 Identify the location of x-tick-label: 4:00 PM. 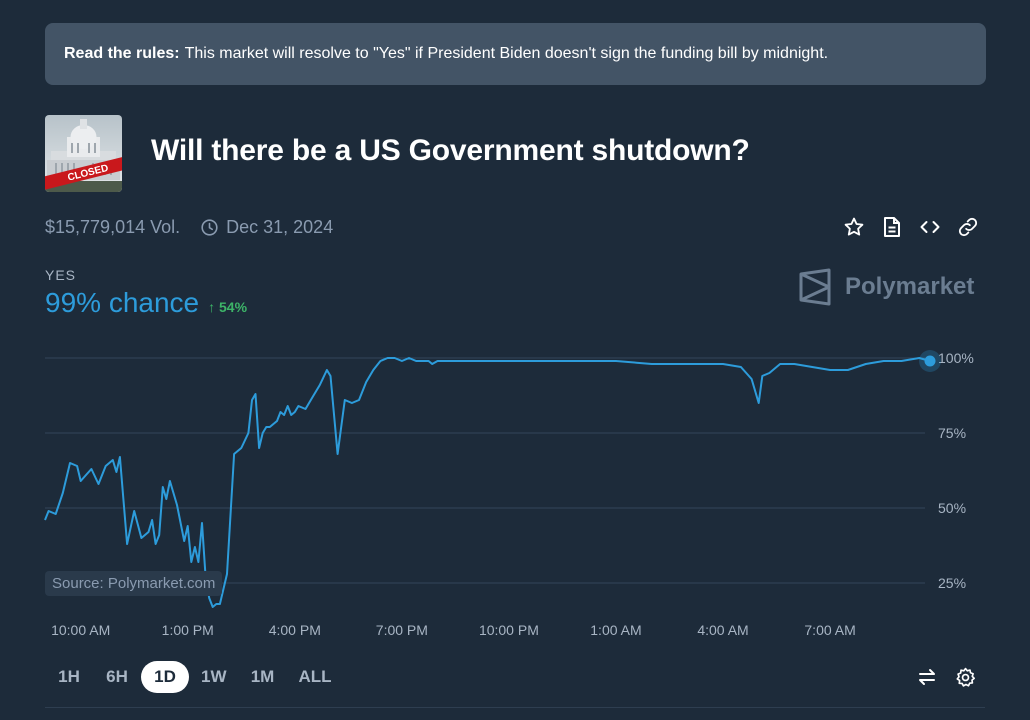
(295, 630).